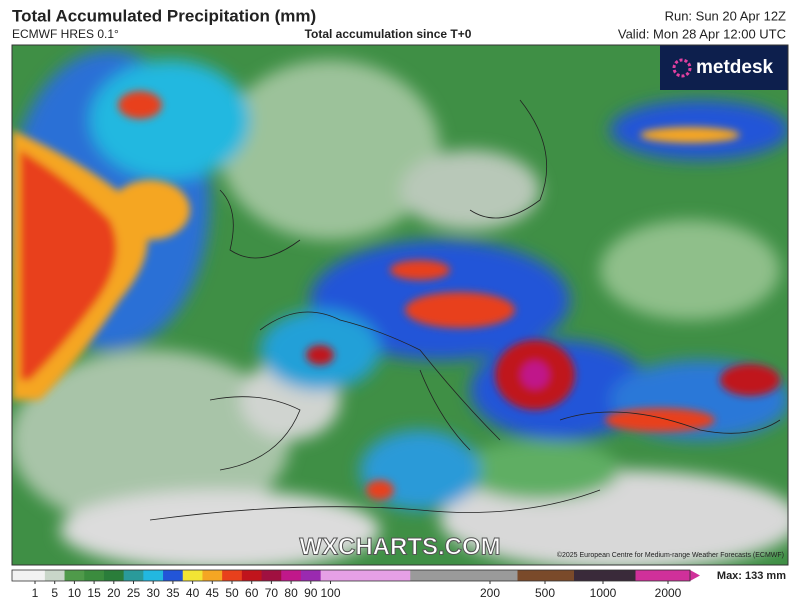 This screenshot has height=613, width=800. Describe the element at coordinates (311, 593) in the screenshot. I see `colorbar-label: 90` at that location.